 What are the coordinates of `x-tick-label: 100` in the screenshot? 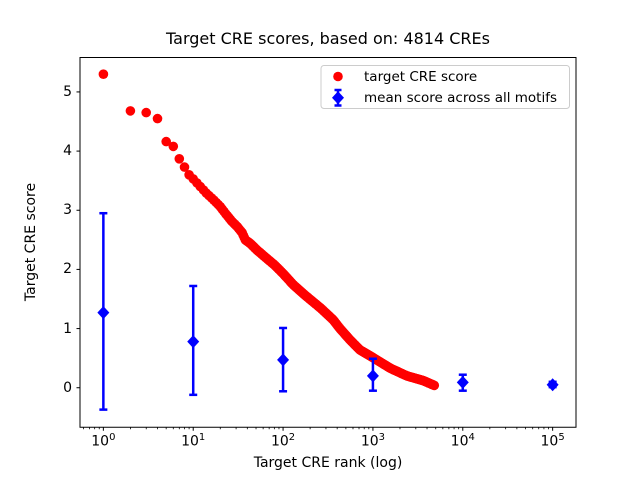 It's located at (103, 441).